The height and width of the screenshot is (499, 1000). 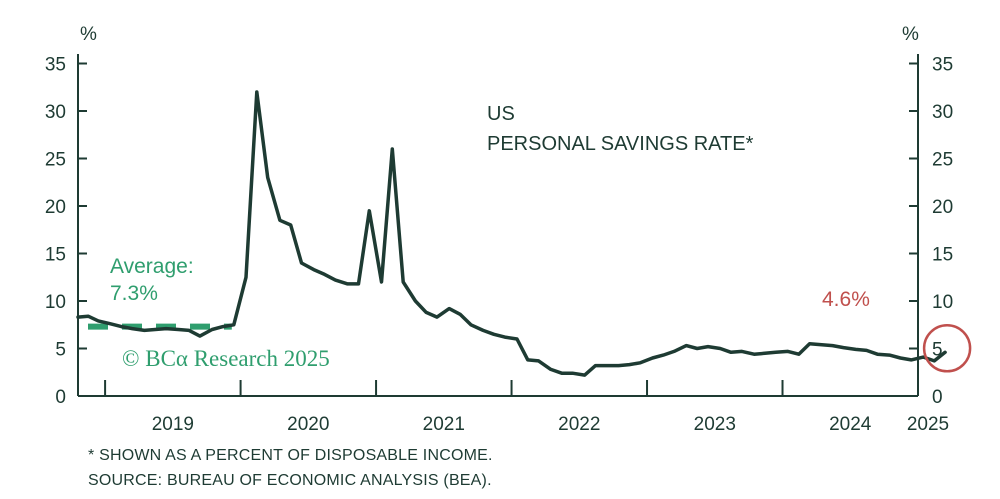 What do you see at coordinates (55, 302) in the screenshot?
I see `left-tick-label: 10` at bounding box center [55, 302].